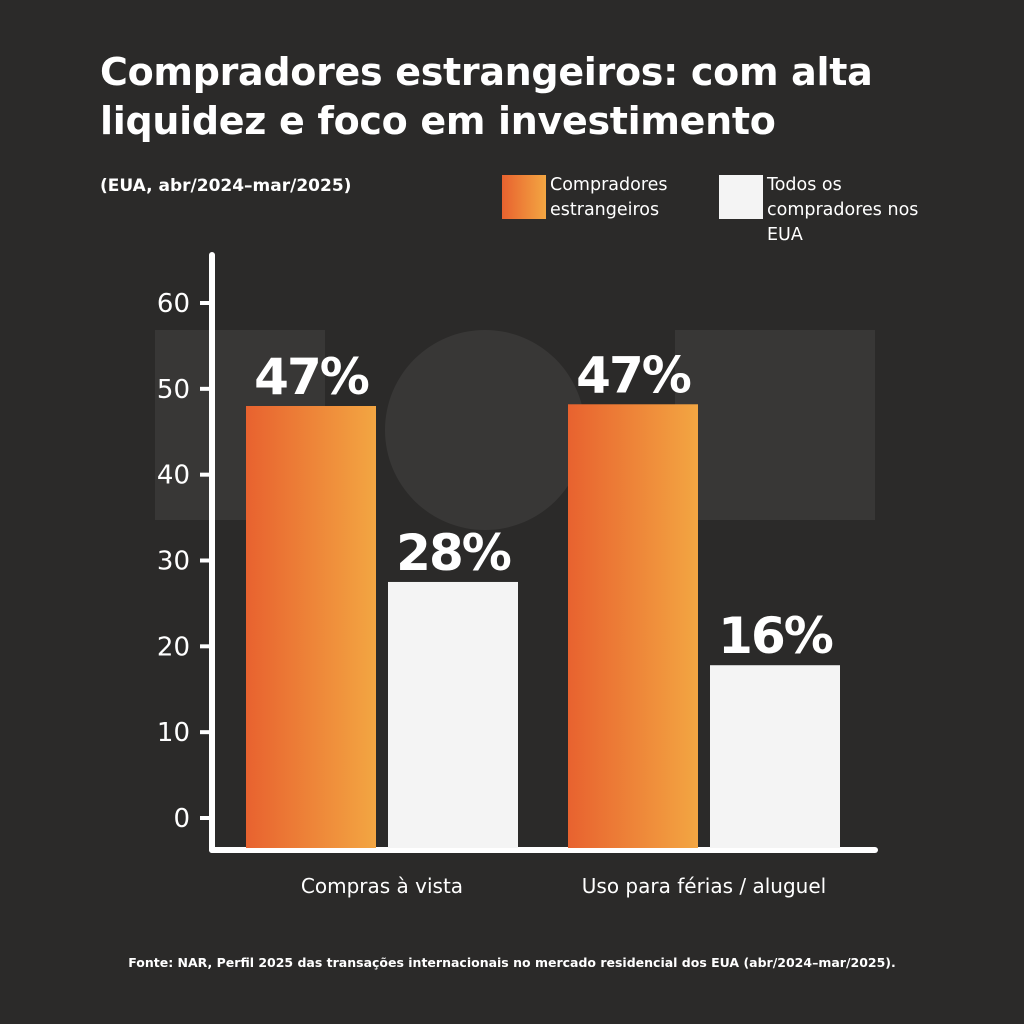 The image size is (1024, 1024). I want to click on legend-label-all-buyers: Todos os compradores nos EUA, so click(843, 210).